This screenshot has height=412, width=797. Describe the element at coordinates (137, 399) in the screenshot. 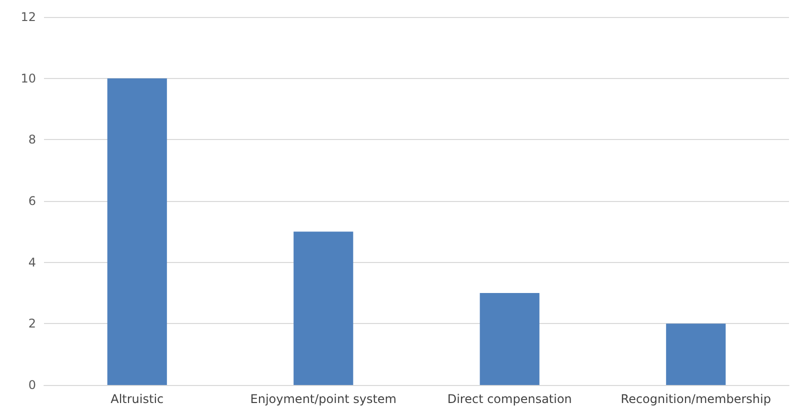

I see `x-tick-label: Altruistic` at that location.